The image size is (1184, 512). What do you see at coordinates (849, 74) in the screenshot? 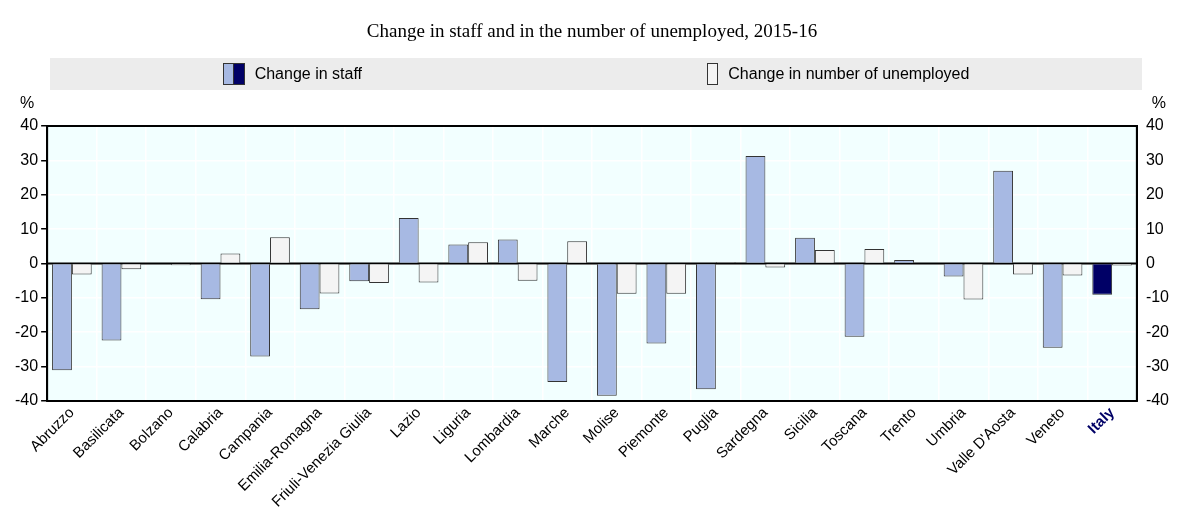
I see `text: Change in number of unemployed` at bounding box center [849, 74].